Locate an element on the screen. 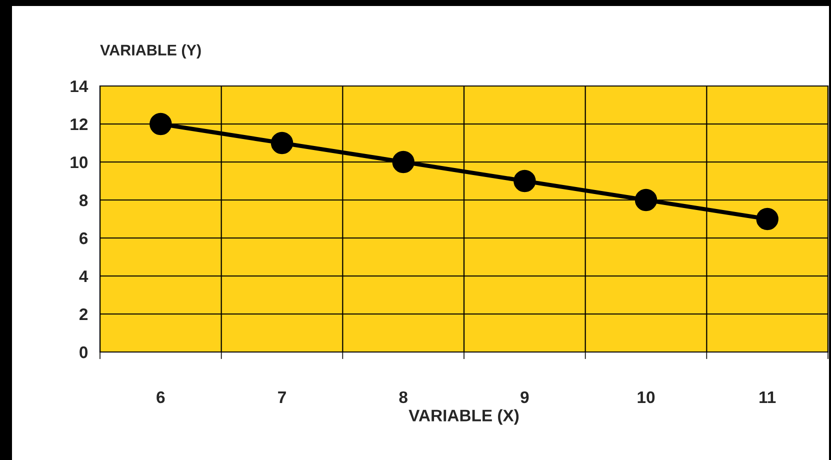 The height and width of the screenshot is (460, 831). y-tick-label: 10 is located at coordinates (79, 162).